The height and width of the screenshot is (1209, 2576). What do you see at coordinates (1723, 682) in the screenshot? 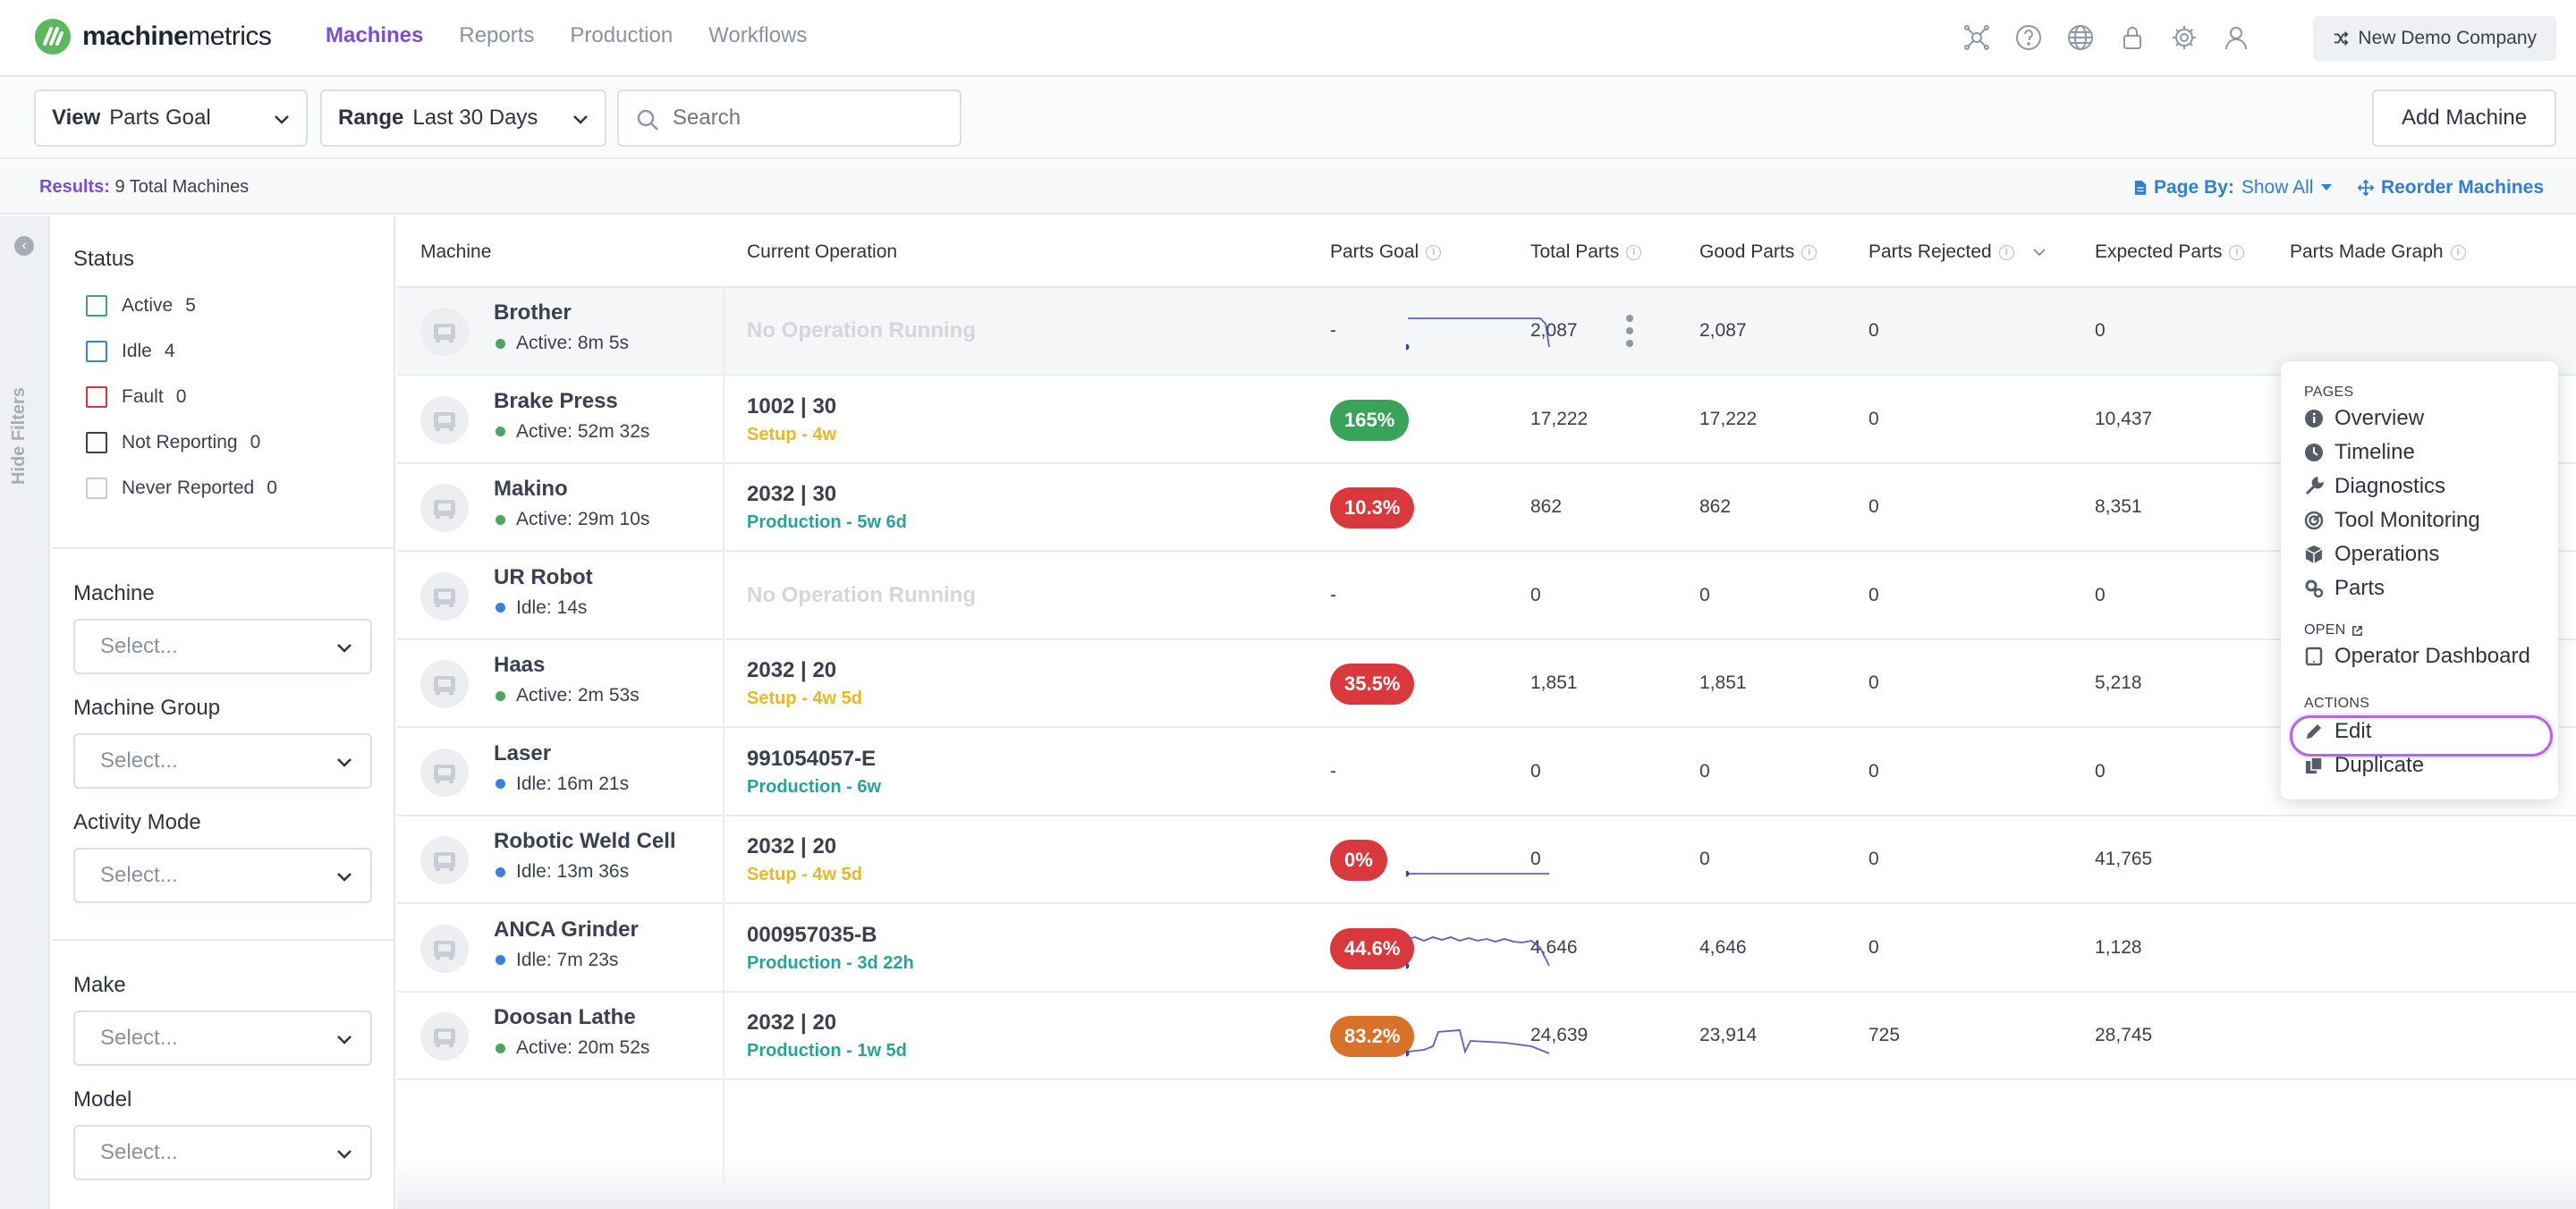
I see `good-parts-value: 1,851` at bounding box center [1723, 682].